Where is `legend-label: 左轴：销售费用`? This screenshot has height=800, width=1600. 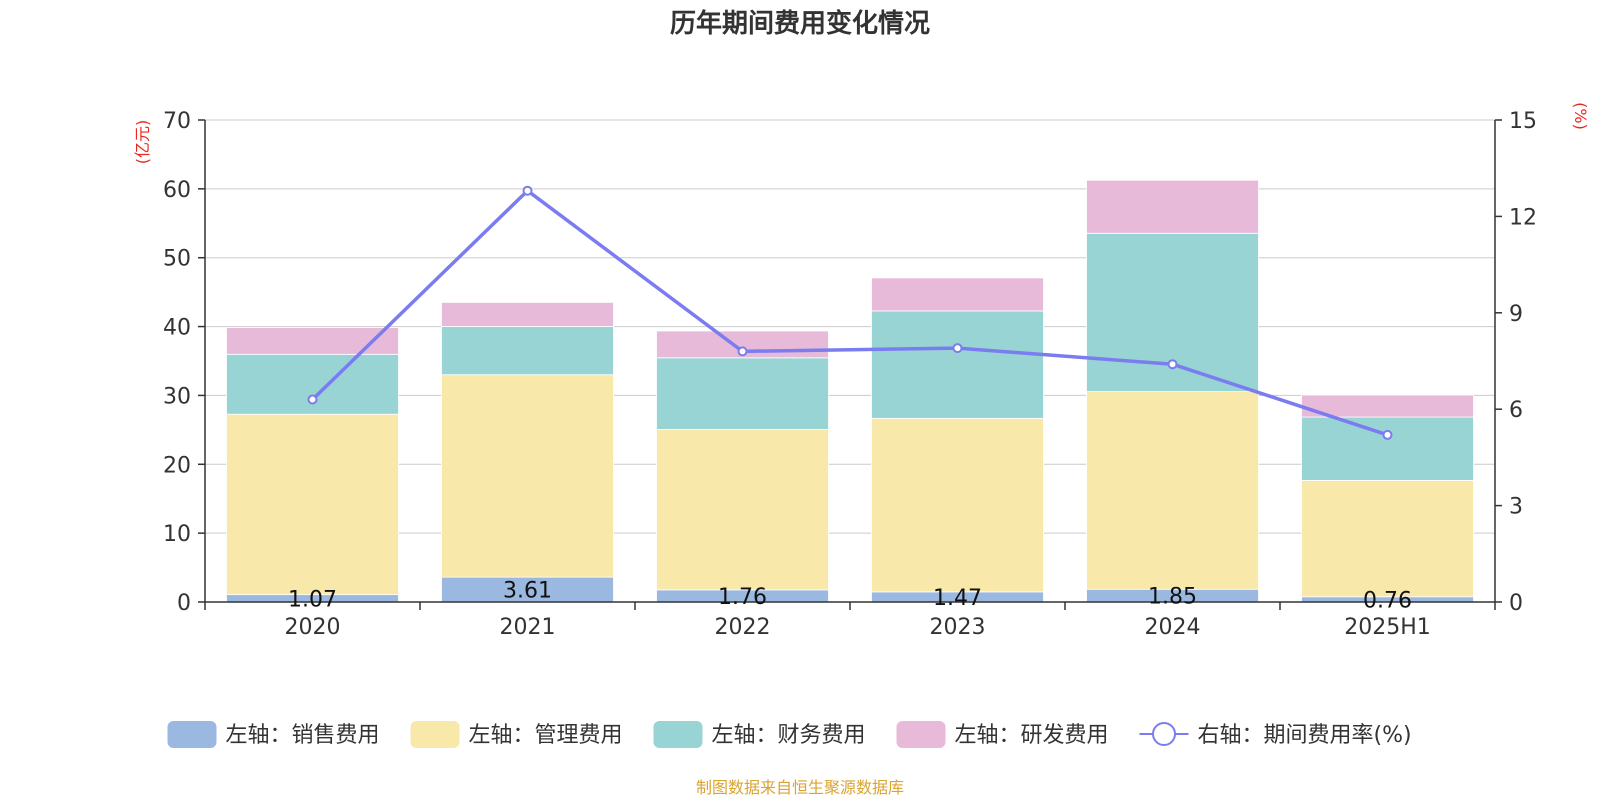
legend-label: 左轴：销售费用 is located at coordinates (303, 735).